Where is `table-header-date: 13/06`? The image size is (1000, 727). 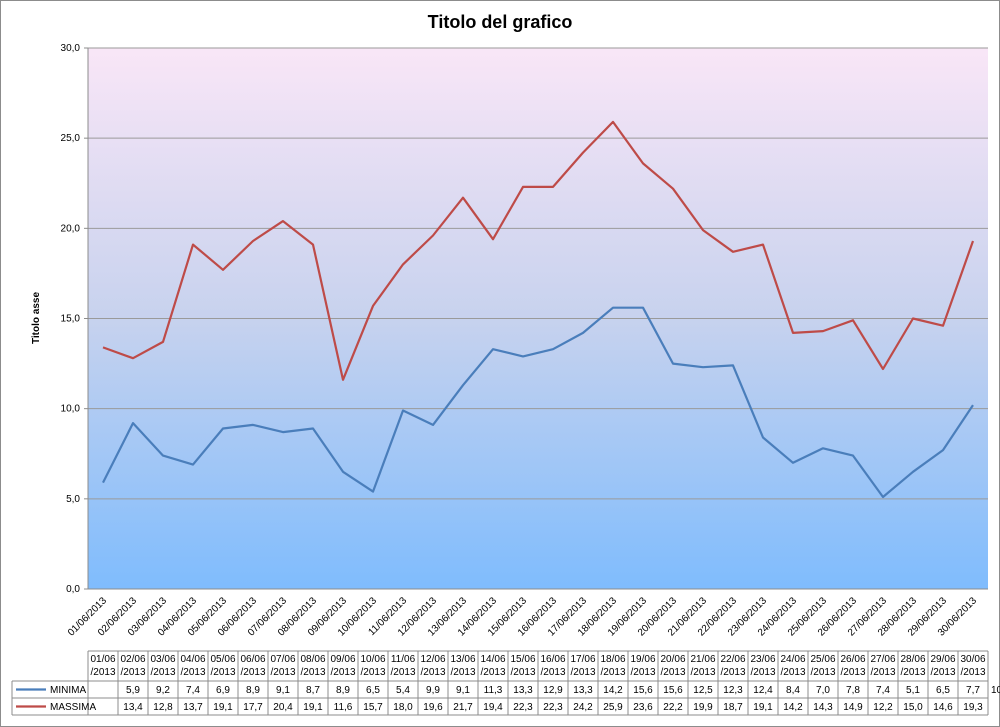 table-header-date: 13/06 is located at coordinates (462, 659).